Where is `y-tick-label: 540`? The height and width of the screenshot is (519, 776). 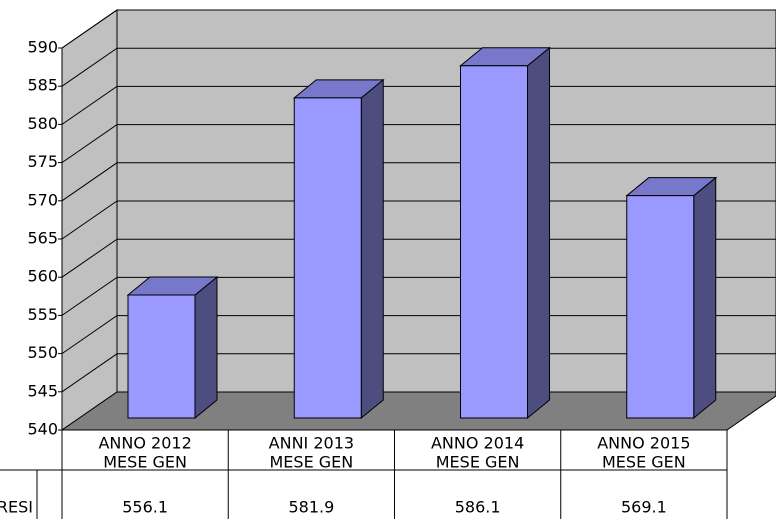 y-tick-label: 540 is located at coordinates (42, 429).